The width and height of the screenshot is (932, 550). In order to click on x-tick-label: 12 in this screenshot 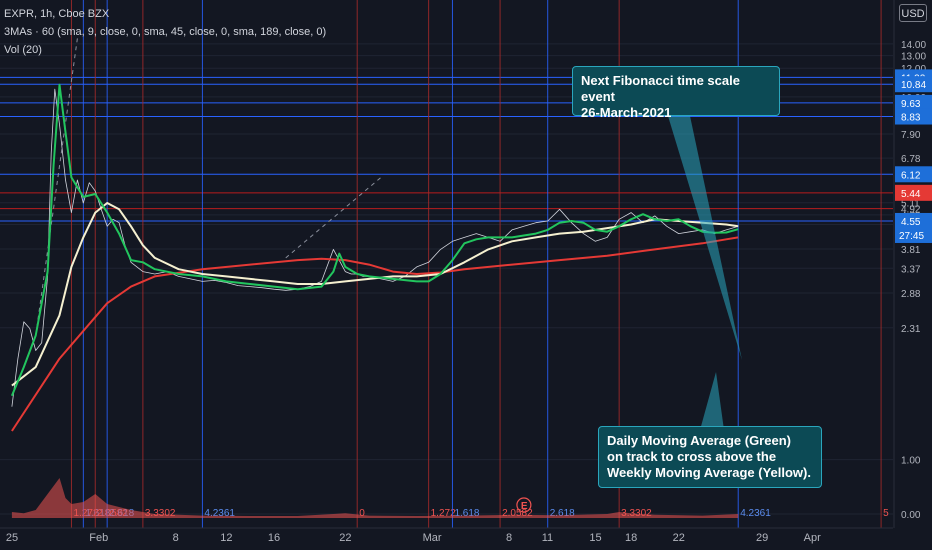, I will do `click(226, 538)`.